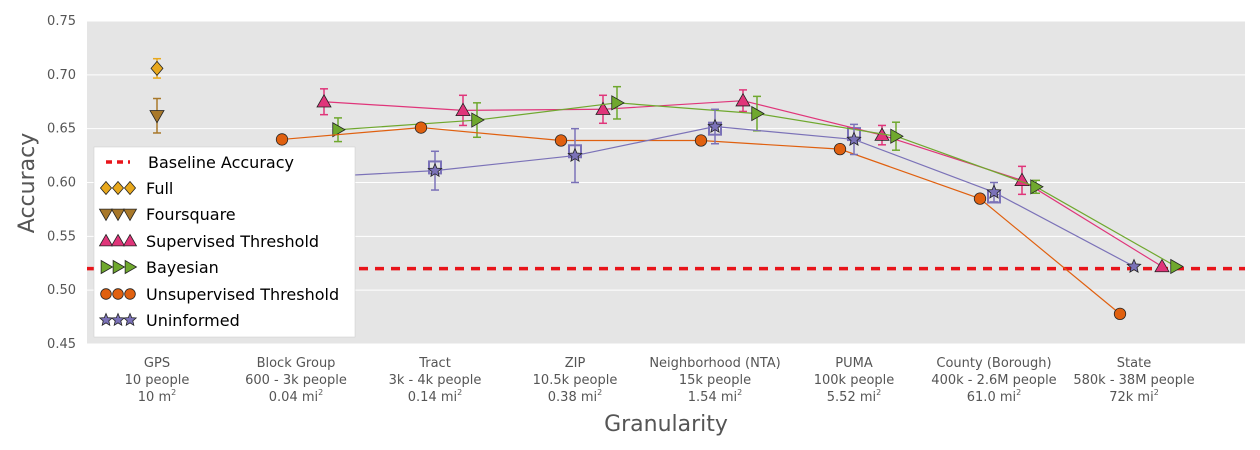 The image size is (1260, 450). What do you see at coordinates (572, 397) in the screenshot?
I see `area-value: 0.38 mi` at bounding box center [572, 397].